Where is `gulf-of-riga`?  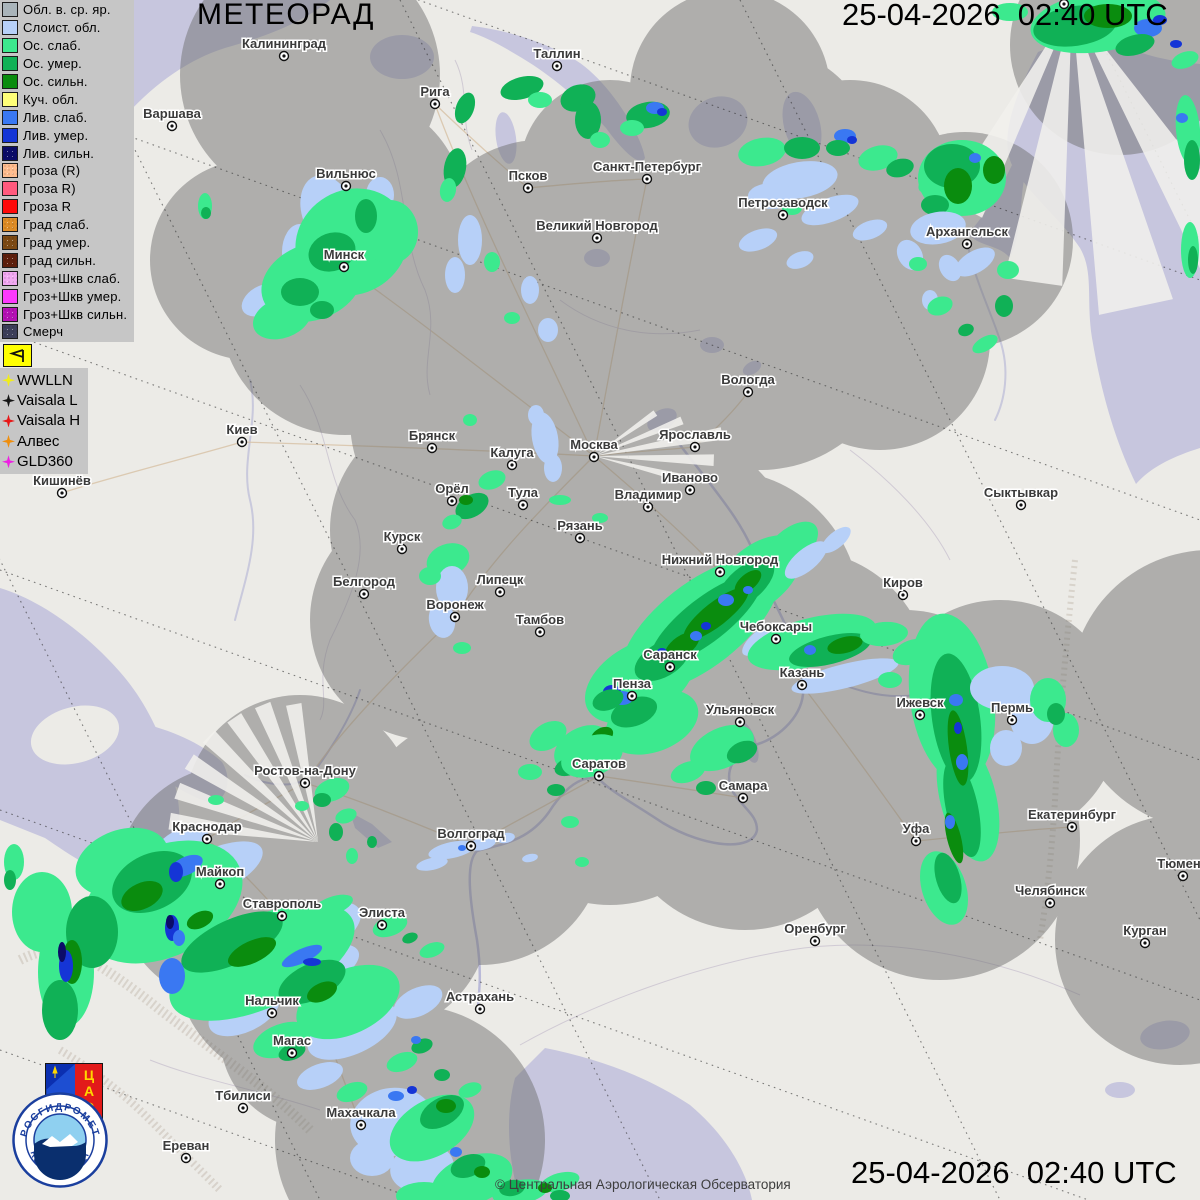
gulf-of-riga is located at coordinates (402, 57).